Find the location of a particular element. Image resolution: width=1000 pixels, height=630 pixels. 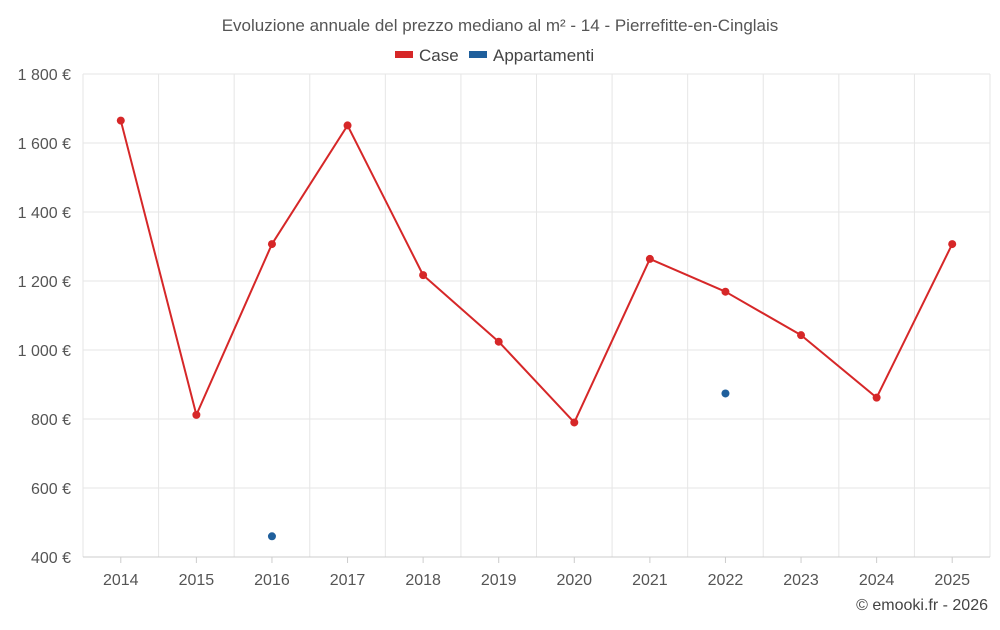

legend-label-case: Case is located at coordinates (439, 55).